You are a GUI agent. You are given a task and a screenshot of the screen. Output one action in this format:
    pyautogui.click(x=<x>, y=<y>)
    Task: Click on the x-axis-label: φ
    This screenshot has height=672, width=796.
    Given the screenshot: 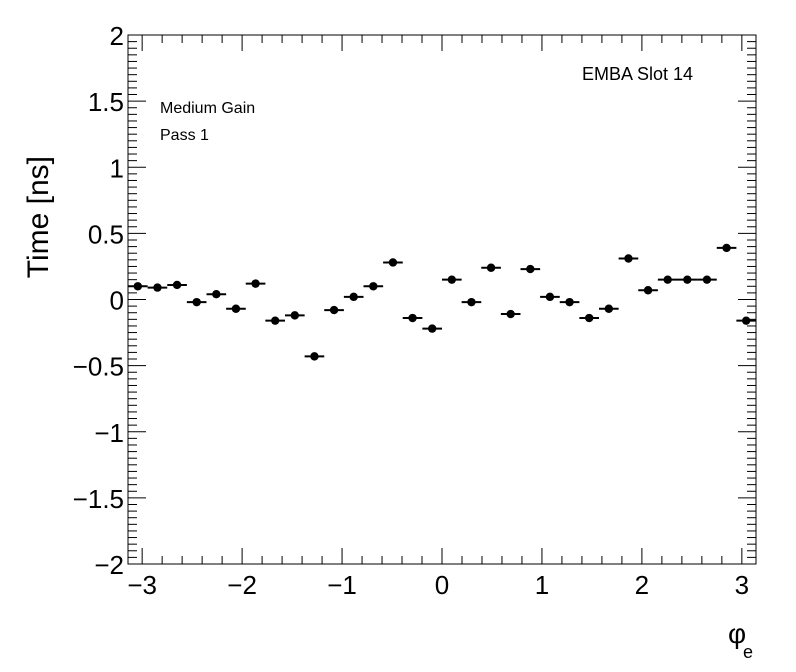 What is the action you would take?
    pyautogui.click(x=737, y=633)
    